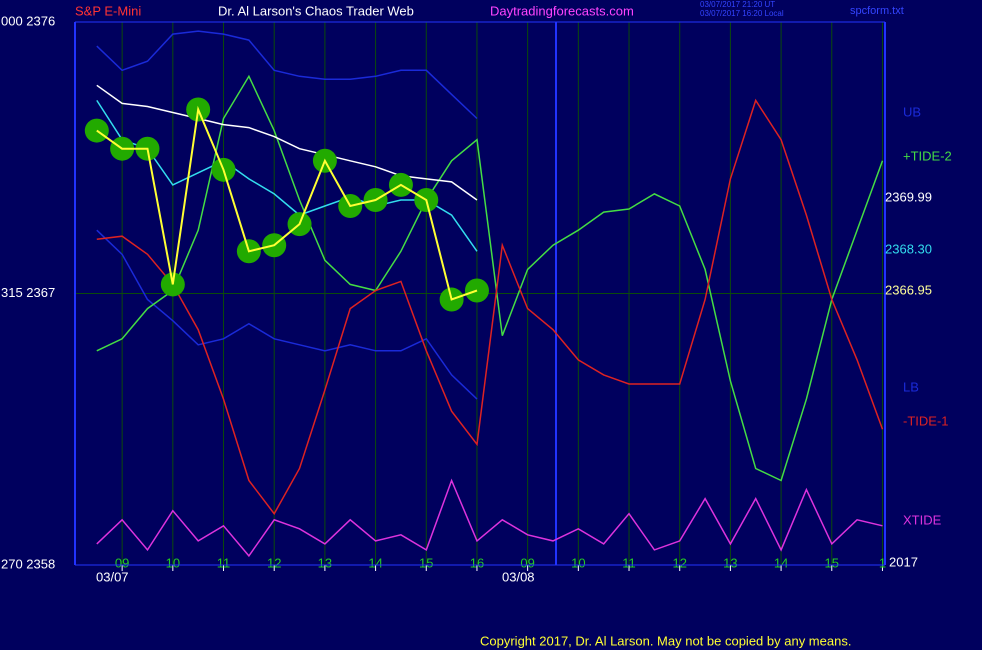 Image resolution: width=982 pixels, height=650 pixels. What do you see at coordinates (908, 289) in the screenshot?
I see `price-label: 2366.95` at bounding box center [908, 289].